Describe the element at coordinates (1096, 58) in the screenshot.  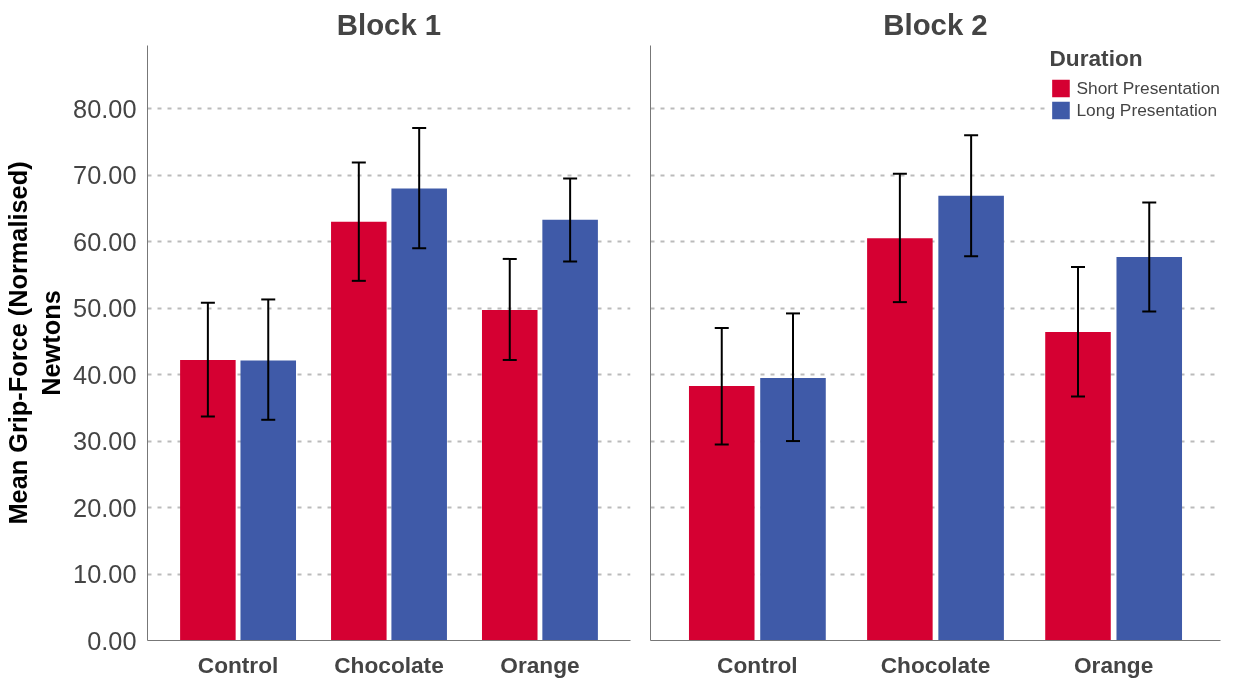
I see `legend-title: Duration` at that location.